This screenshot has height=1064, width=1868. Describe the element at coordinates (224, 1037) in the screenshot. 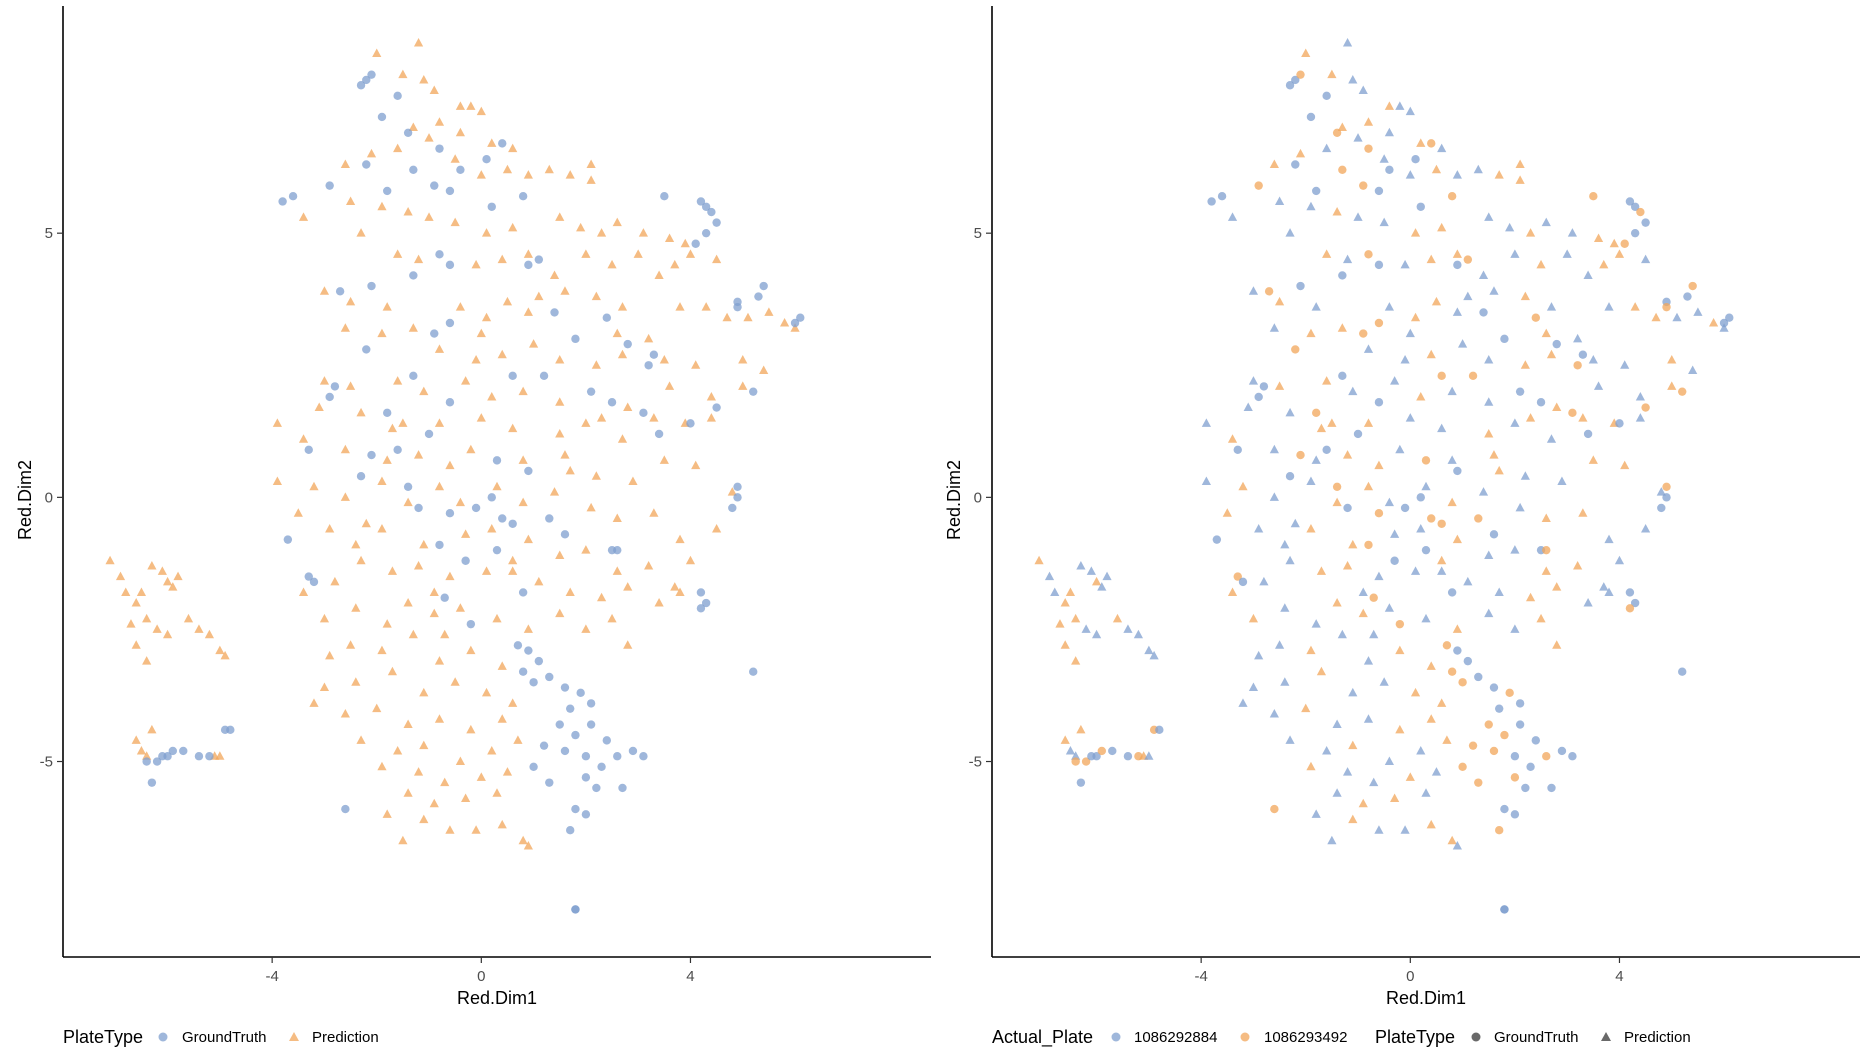

I see `legend-label-groundtruth: GroundTruth` at that location.